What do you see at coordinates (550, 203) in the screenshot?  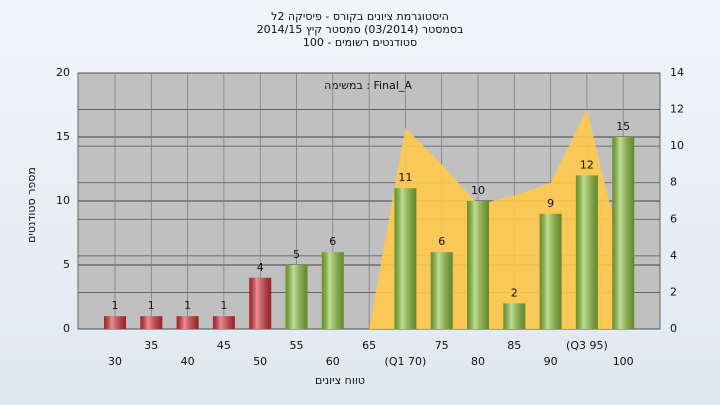 I see `data-label: 9` at bounding box center [550, 203].